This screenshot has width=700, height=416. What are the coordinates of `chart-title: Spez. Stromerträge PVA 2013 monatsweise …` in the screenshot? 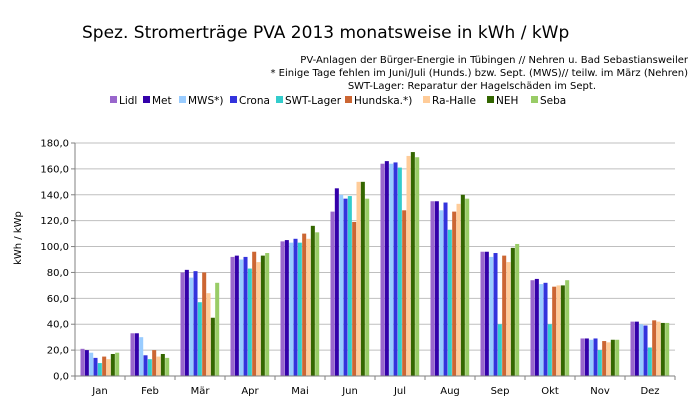 It's located at (325, 33).